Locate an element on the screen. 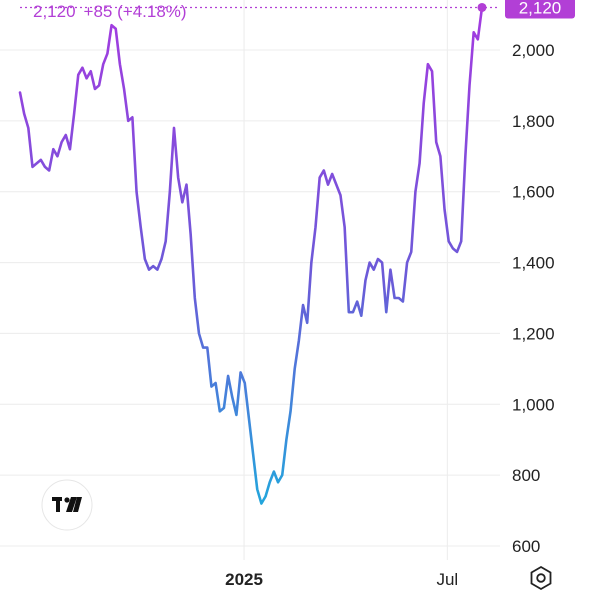 The image size is (600, 600). y-tick-label: 800 is located at coordinates (526, 475).